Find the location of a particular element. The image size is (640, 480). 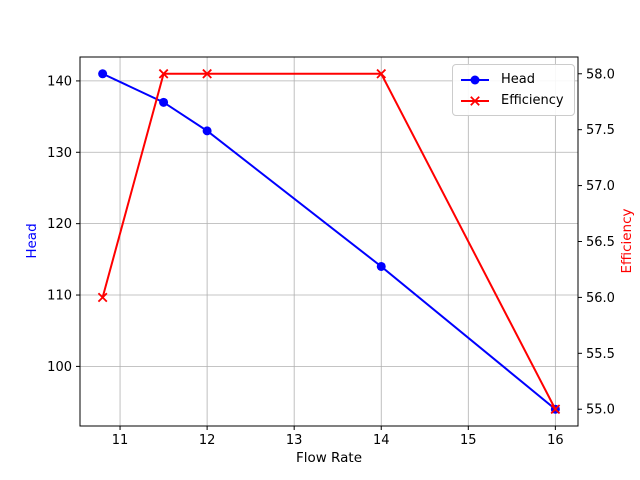

y-right-tick-label: 57.0 is located at coordinates (600, 186).